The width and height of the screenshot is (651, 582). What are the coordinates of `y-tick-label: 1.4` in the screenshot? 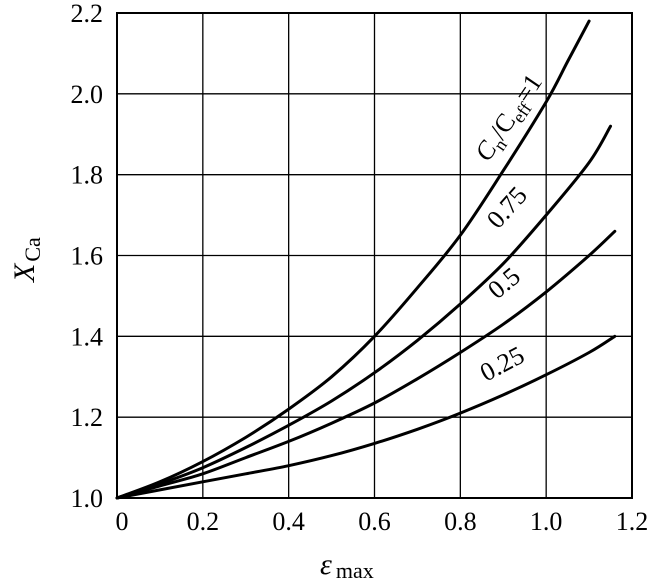 It's located at (87, 336).